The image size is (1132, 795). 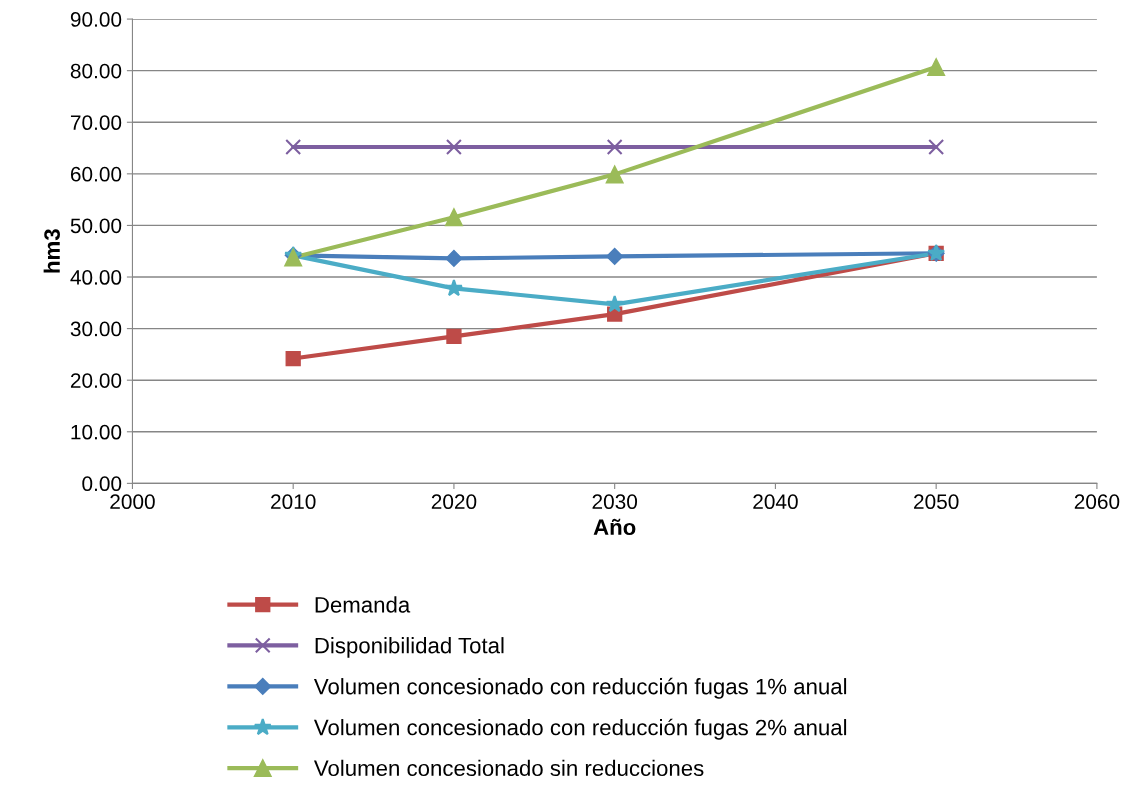 I want to click on x-tick-label: 2060, so click(x=1097, y=502).